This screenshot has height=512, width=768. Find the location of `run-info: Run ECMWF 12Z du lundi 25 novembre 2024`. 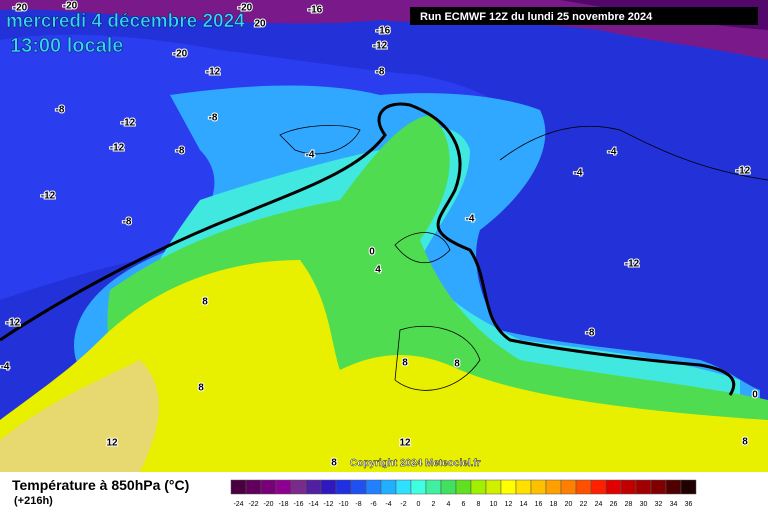

run-info: Run ECMWF 12Z du lundi 25 novembre 2024 is located at coordinates (536, 17).